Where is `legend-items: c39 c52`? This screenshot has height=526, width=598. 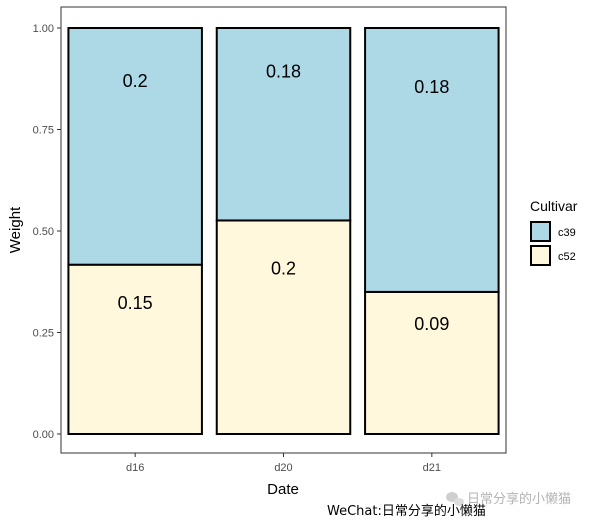 legend-items: c39 c52 is located at coordinates (553, 243).